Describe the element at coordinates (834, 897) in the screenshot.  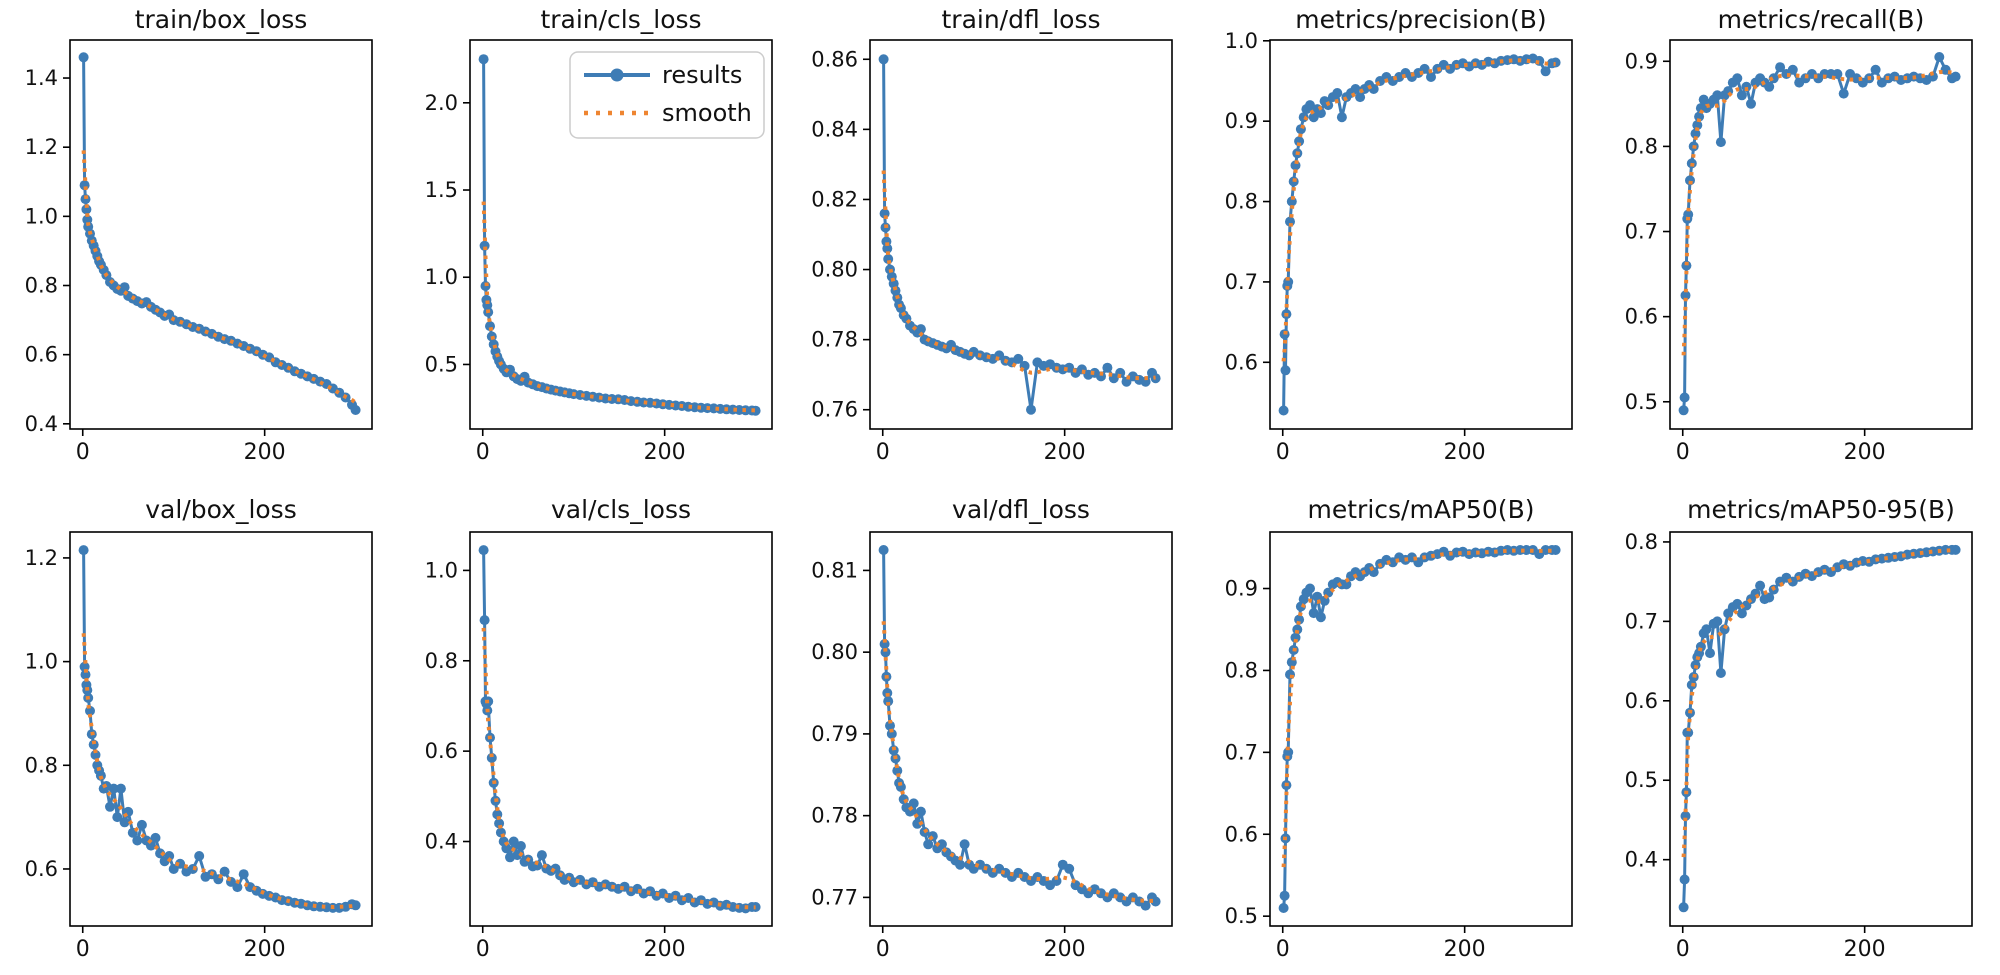
I see `y-tick-label: 0.77` at that location.